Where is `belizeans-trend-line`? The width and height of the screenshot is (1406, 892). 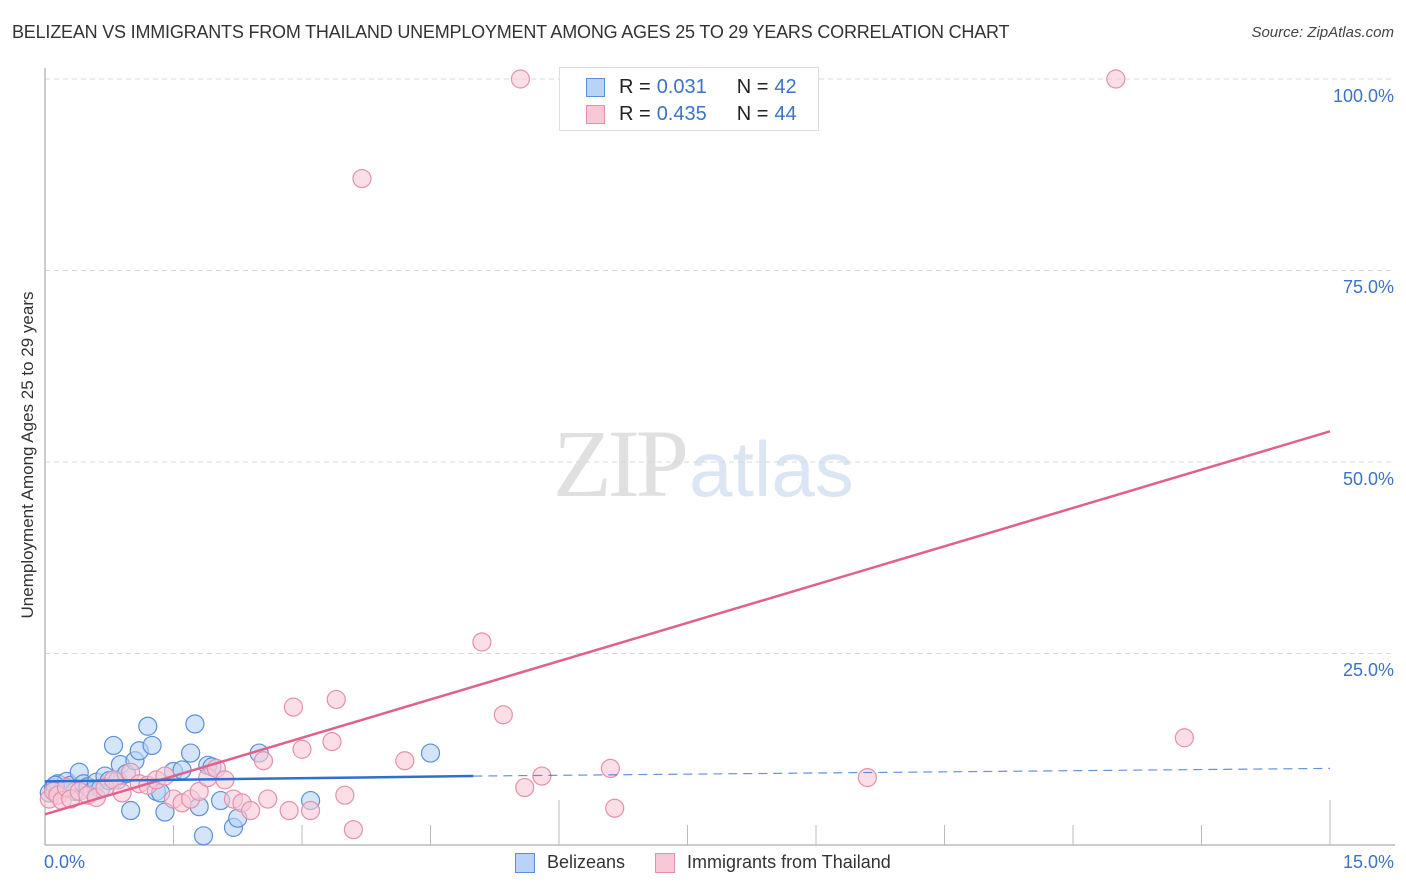 belizeans-trend-line is located at coordinates (259, 778).